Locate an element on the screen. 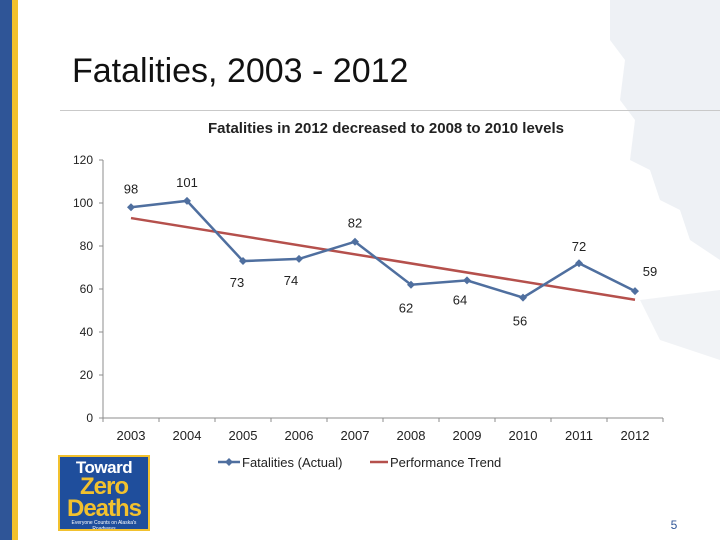  logo-line-toward: Toward is located at coordinates (104, 467).